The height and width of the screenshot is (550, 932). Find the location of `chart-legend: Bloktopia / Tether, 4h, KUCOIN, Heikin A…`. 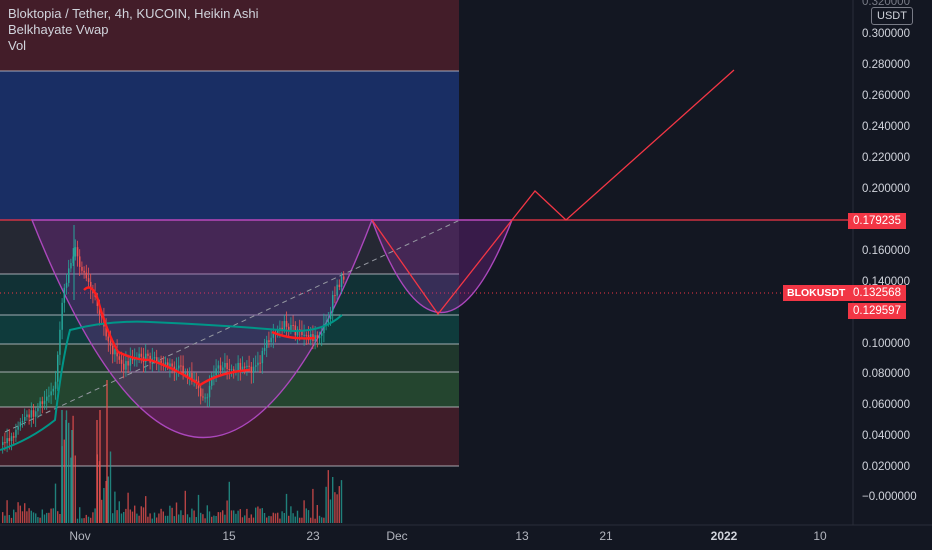

chart-legend: Bloktopia / Tether, 4h, KUCOIN, Heikin A… is located at coordinates (133, 30).